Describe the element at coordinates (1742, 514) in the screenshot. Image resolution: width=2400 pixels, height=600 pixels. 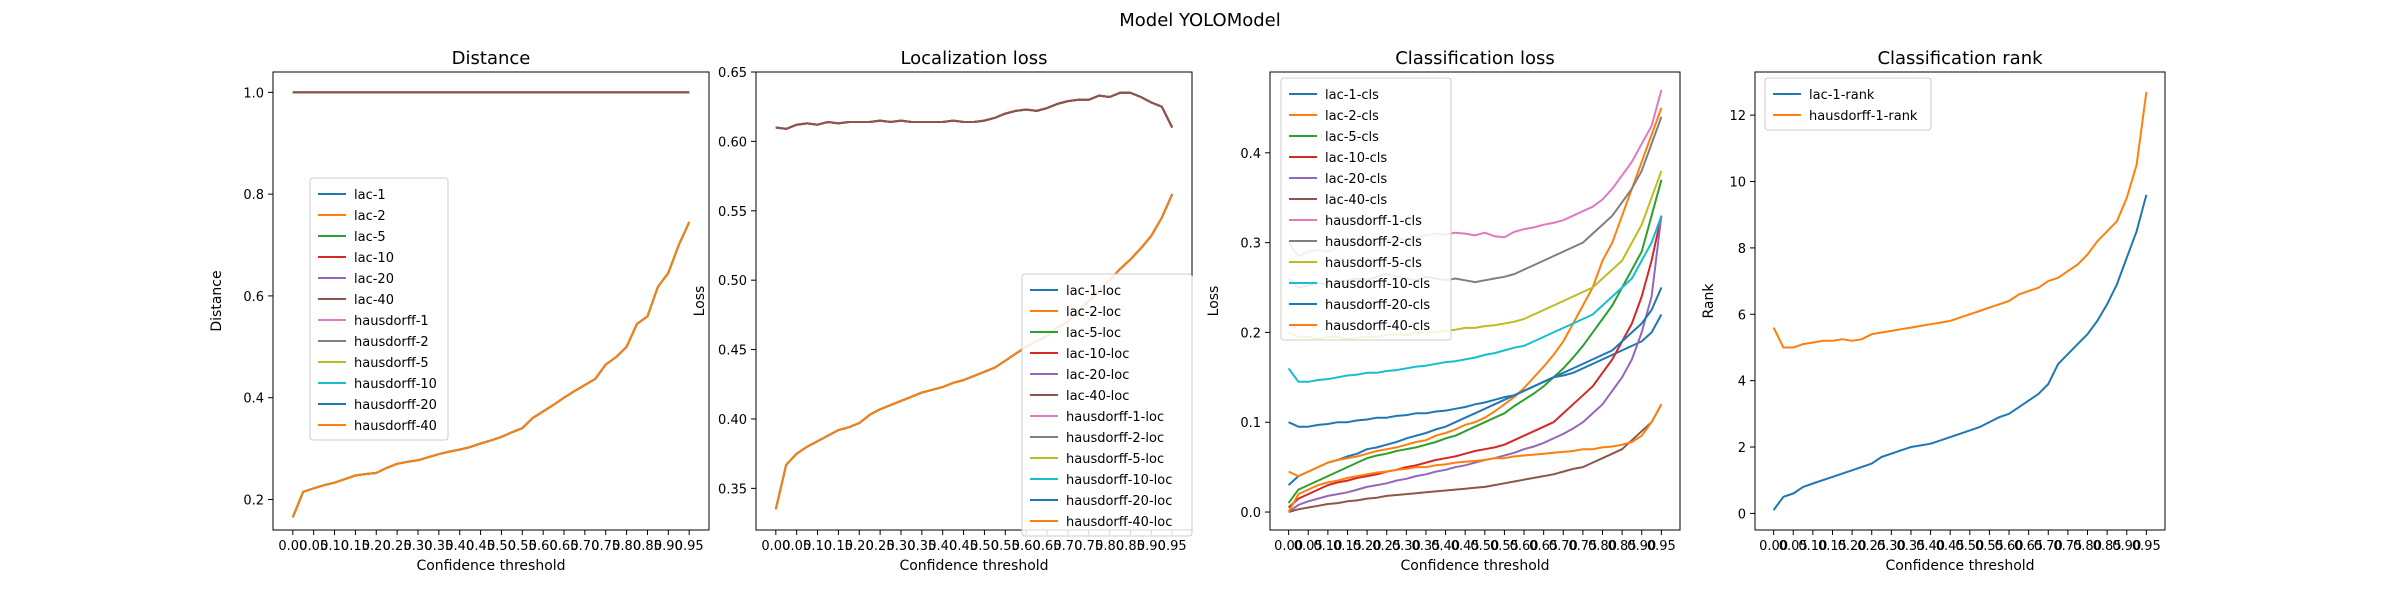
I see `y-tick-label: 0` at that location.